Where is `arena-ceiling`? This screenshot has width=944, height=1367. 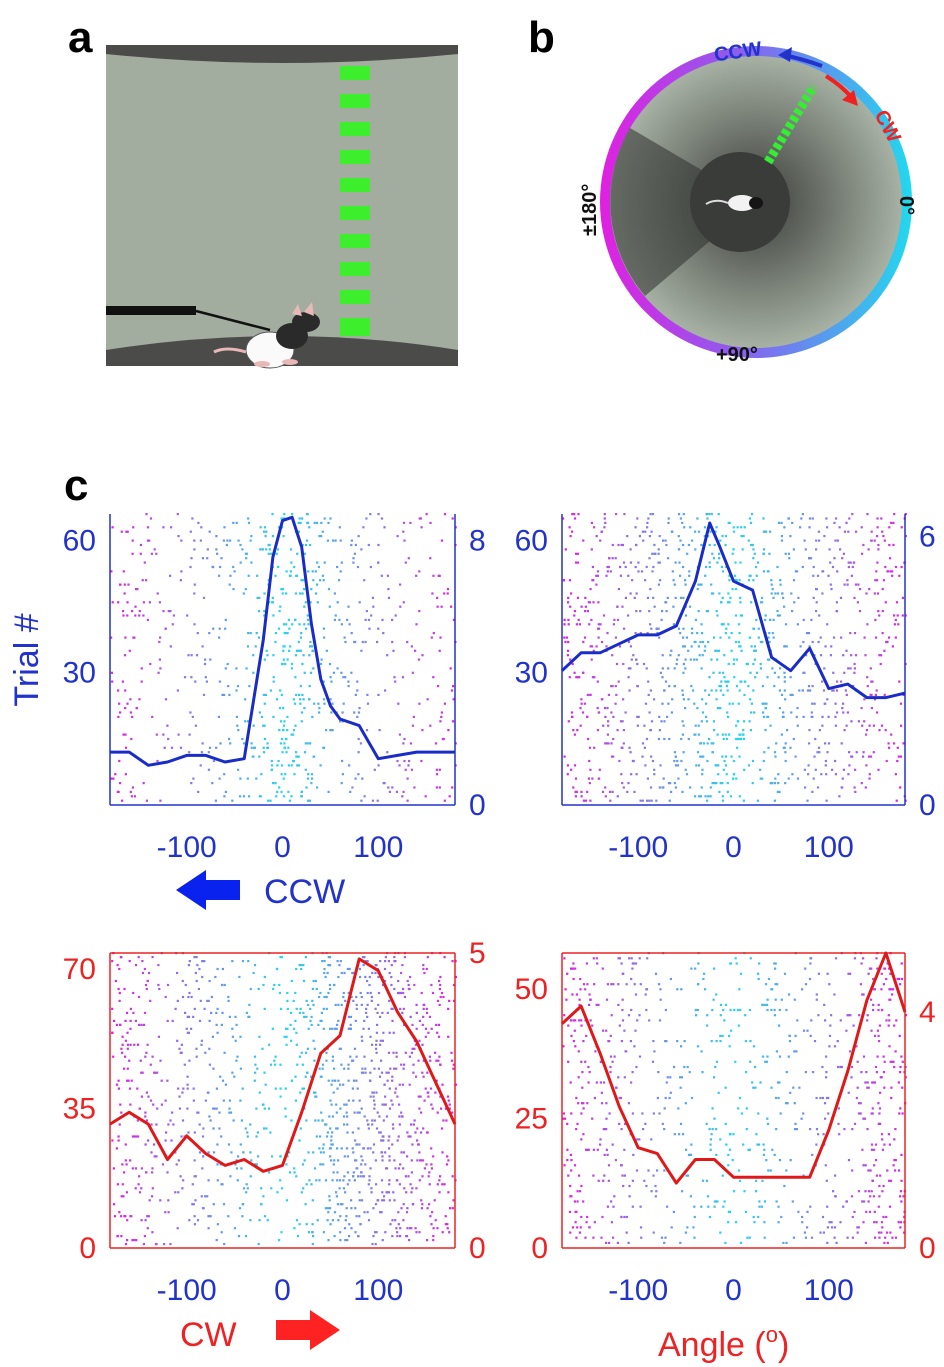
arena-ceiling is located at coordinates (282, 54).